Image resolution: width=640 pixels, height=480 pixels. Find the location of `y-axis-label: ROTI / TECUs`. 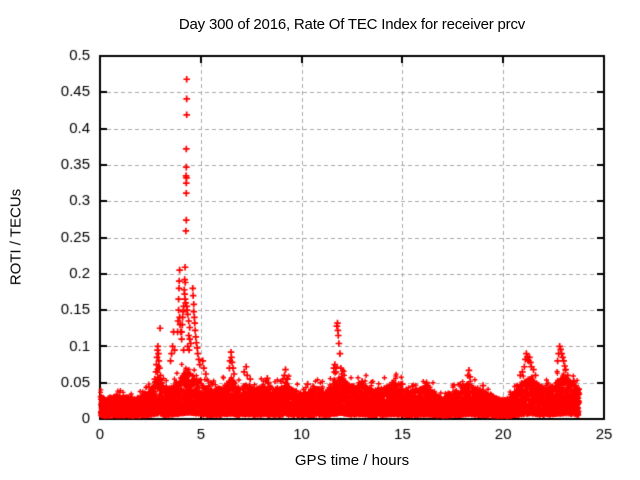

y-axis-label: ROTI / TECUs is located at coordinates (16, 237).